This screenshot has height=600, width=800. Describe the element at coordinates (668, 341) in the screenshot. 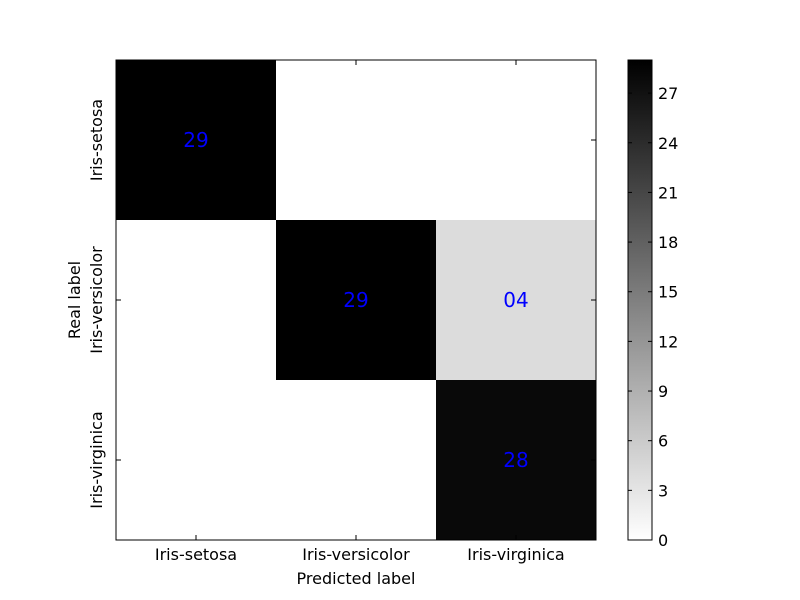

I see `colorbar-tick-label: 12` at that location.